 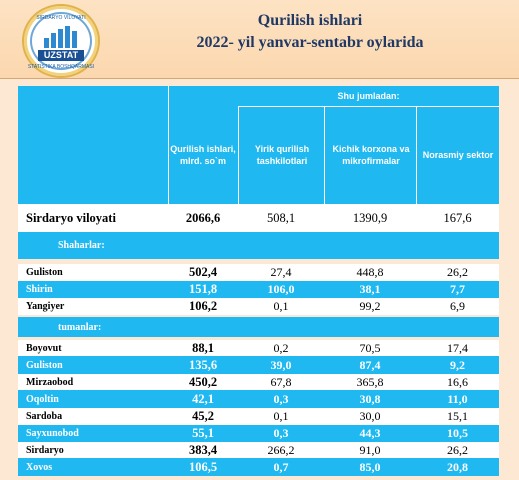 I want to click on cell-small: 1390,9, so click(x=370, y=217).